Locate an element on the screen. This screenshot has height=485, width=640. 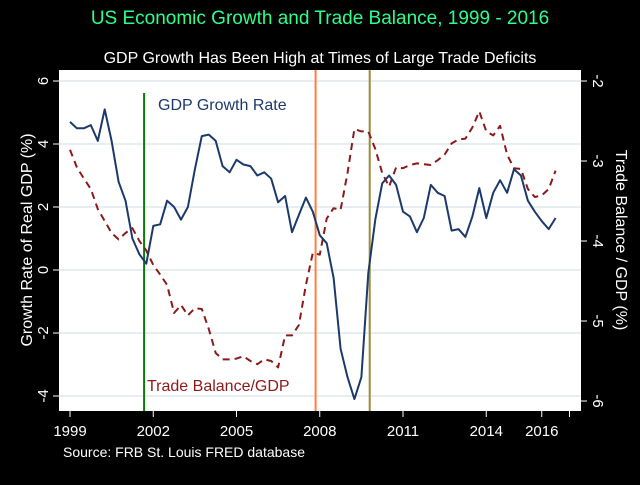
x-tick-label: 1999 is located at coordinates (69, 431).